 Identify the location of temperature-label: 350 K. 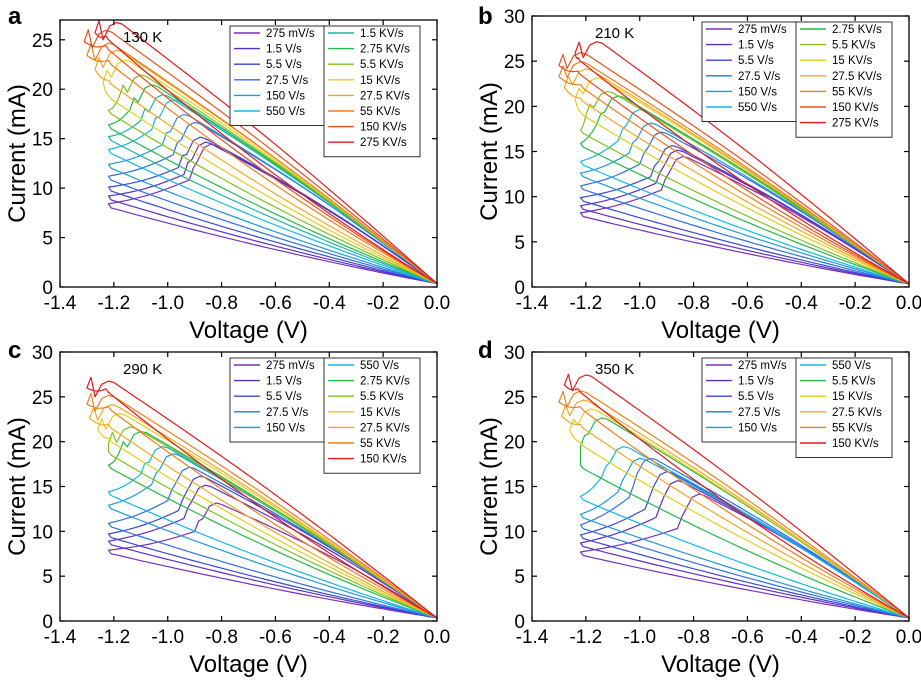
(614, 369).